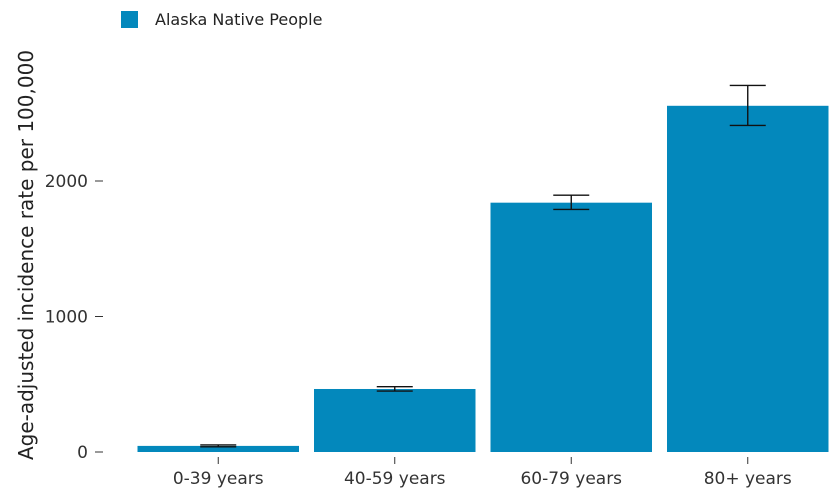  What do you see at coordinates (26, 255) in the screenshot?
I see `y-axis-title: Age-adjusted incidence rate per 100,000` at bounding box center [26, 255].